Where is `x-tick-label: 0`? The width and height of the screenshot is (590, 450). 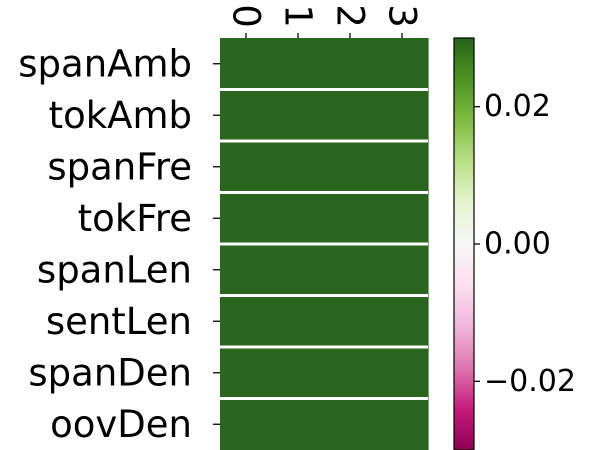 x-tick-label: 0 is located at coordinates (246, 16).